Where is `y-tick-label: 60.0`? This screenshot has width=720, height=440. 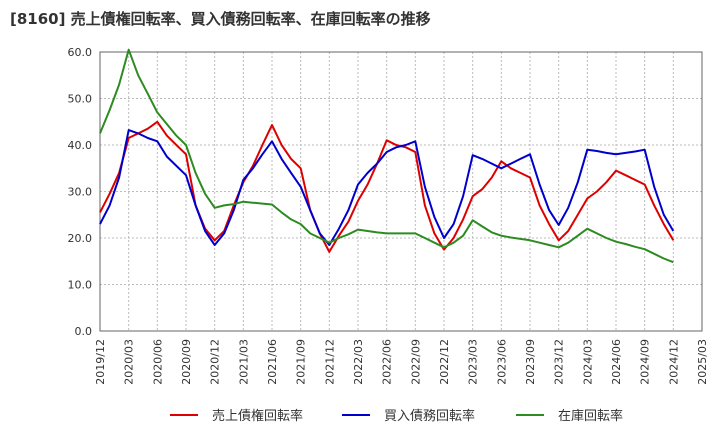
y-tick-label: 60.0 is located at coordinates (80, 52).